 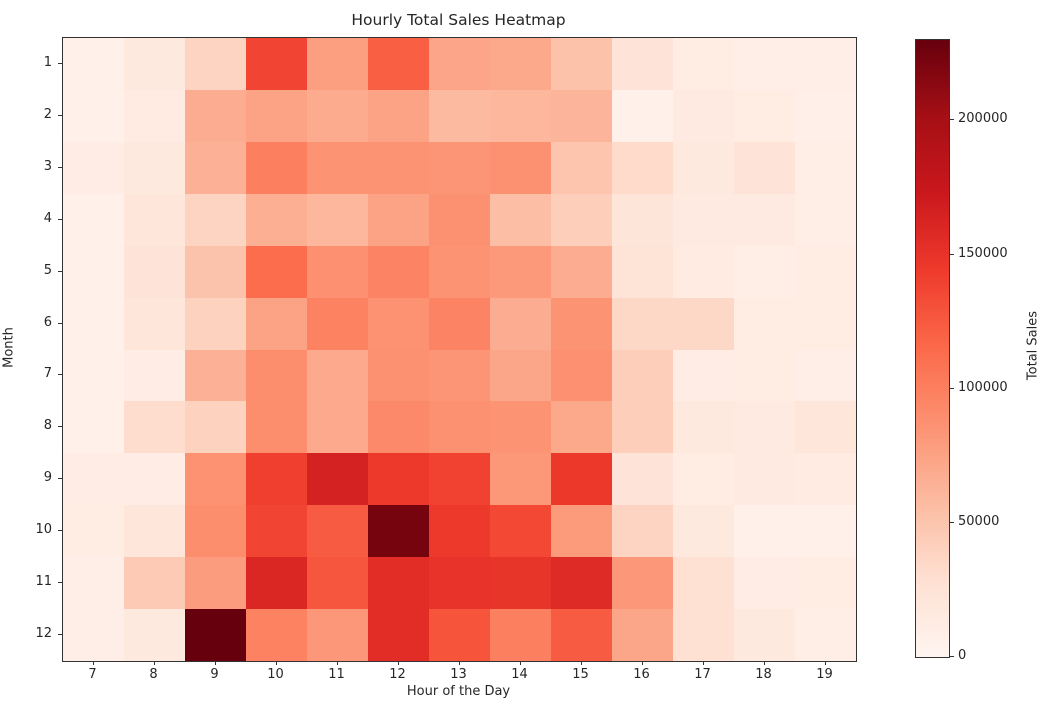 I want to click on y-tick-label: 3, so click(x=47, y=166).